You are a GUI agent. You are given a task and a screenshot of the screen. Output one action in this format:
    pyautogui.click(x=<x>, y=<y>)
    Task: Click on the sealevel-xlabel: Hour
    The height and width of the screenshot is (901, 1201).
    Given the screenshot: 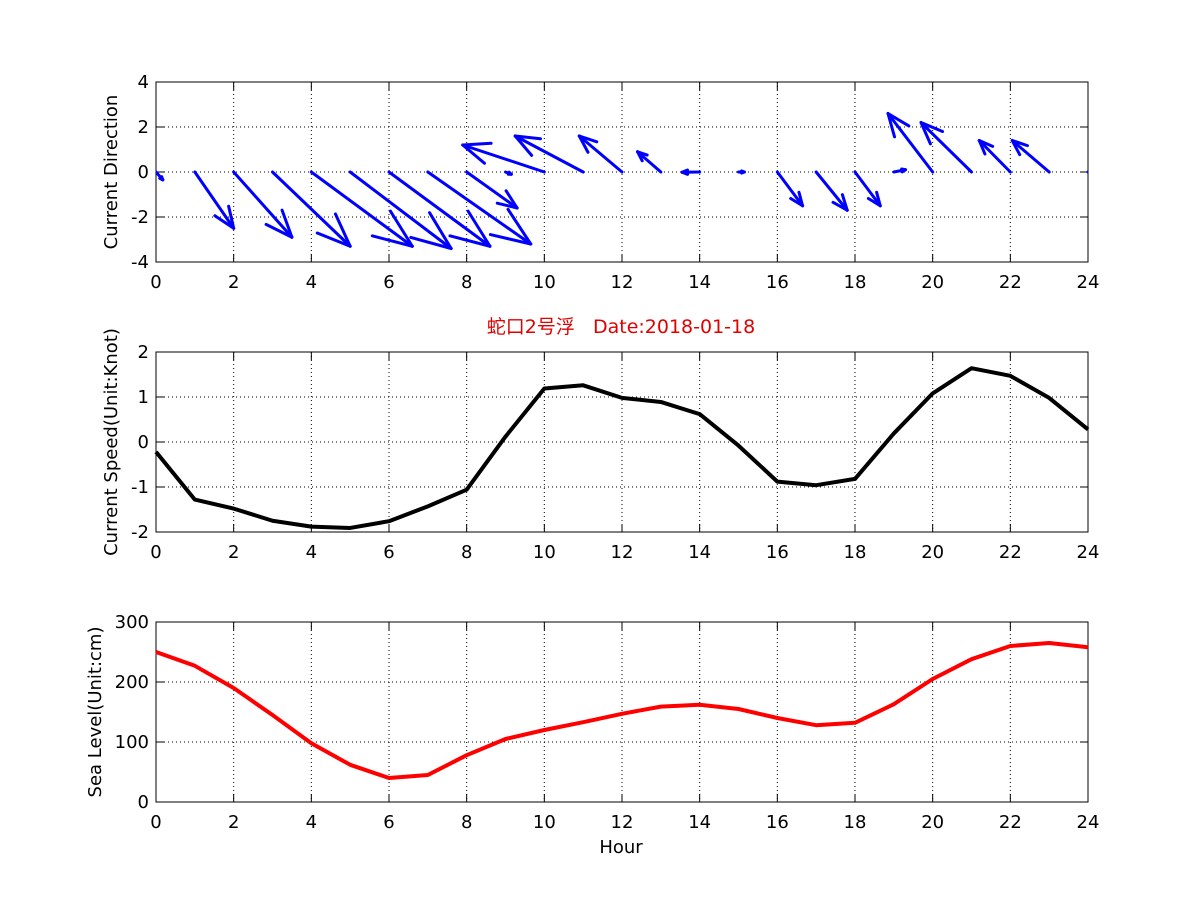 What is the action you would take?
    pyautogui.click(x=621, y=847)
    